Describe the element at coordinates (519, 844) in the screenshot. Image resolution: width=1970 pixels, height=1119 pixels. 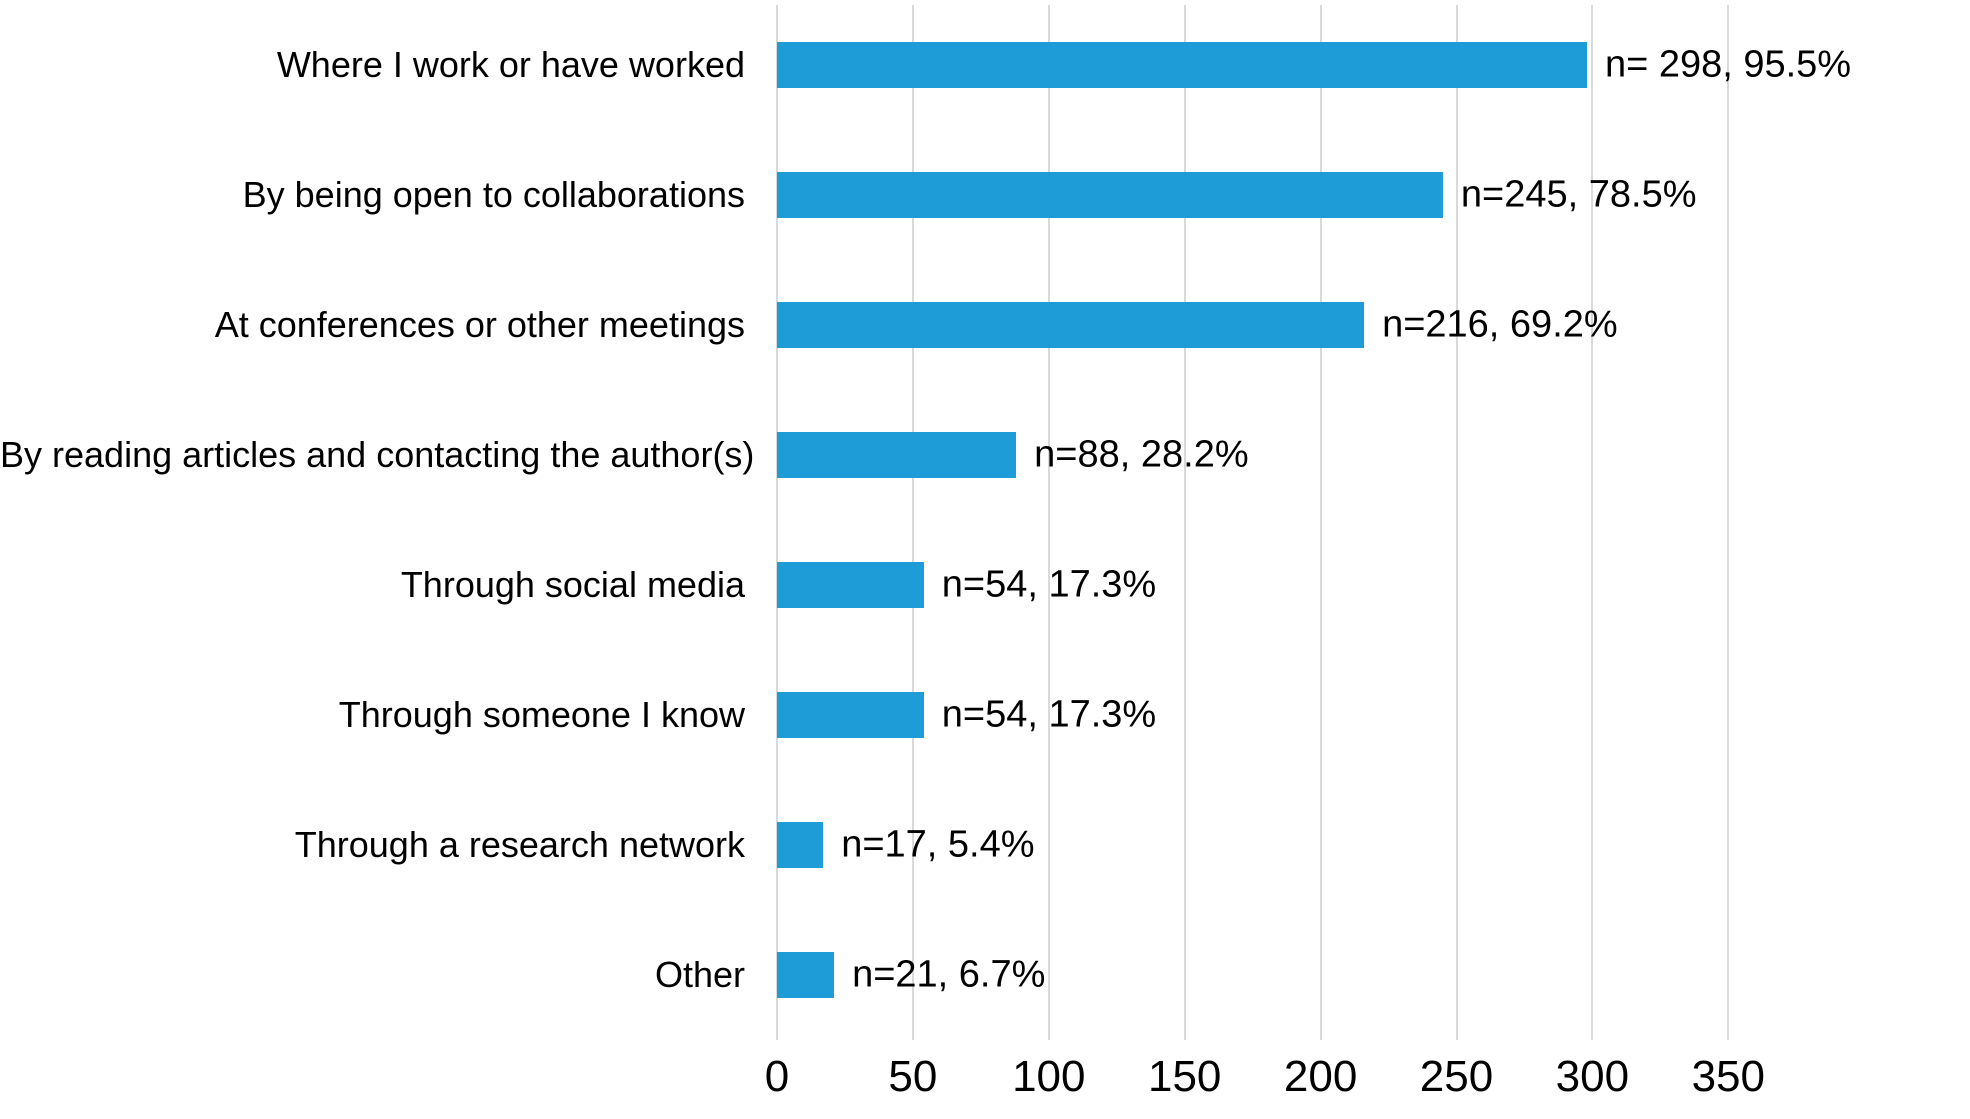
I see `category-label: Through a research network` at that location.